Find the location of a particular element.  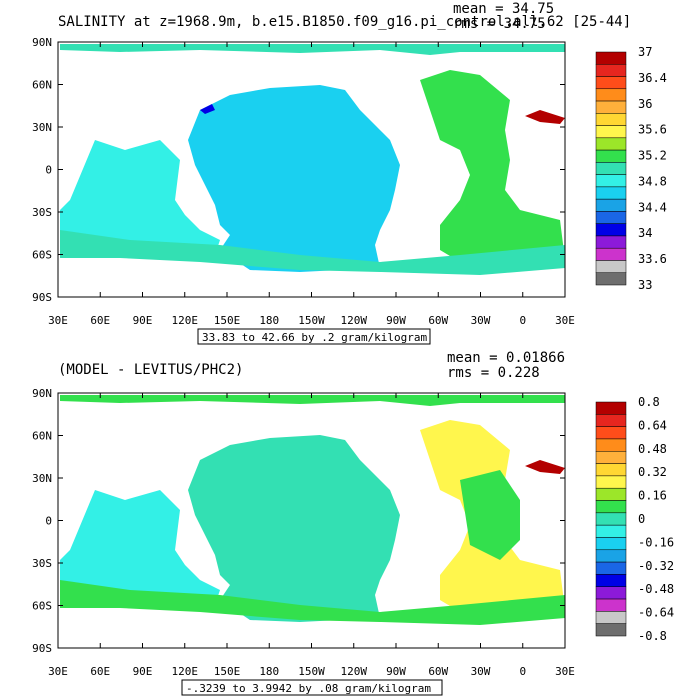

range-box is located at coordinates (312, 687).